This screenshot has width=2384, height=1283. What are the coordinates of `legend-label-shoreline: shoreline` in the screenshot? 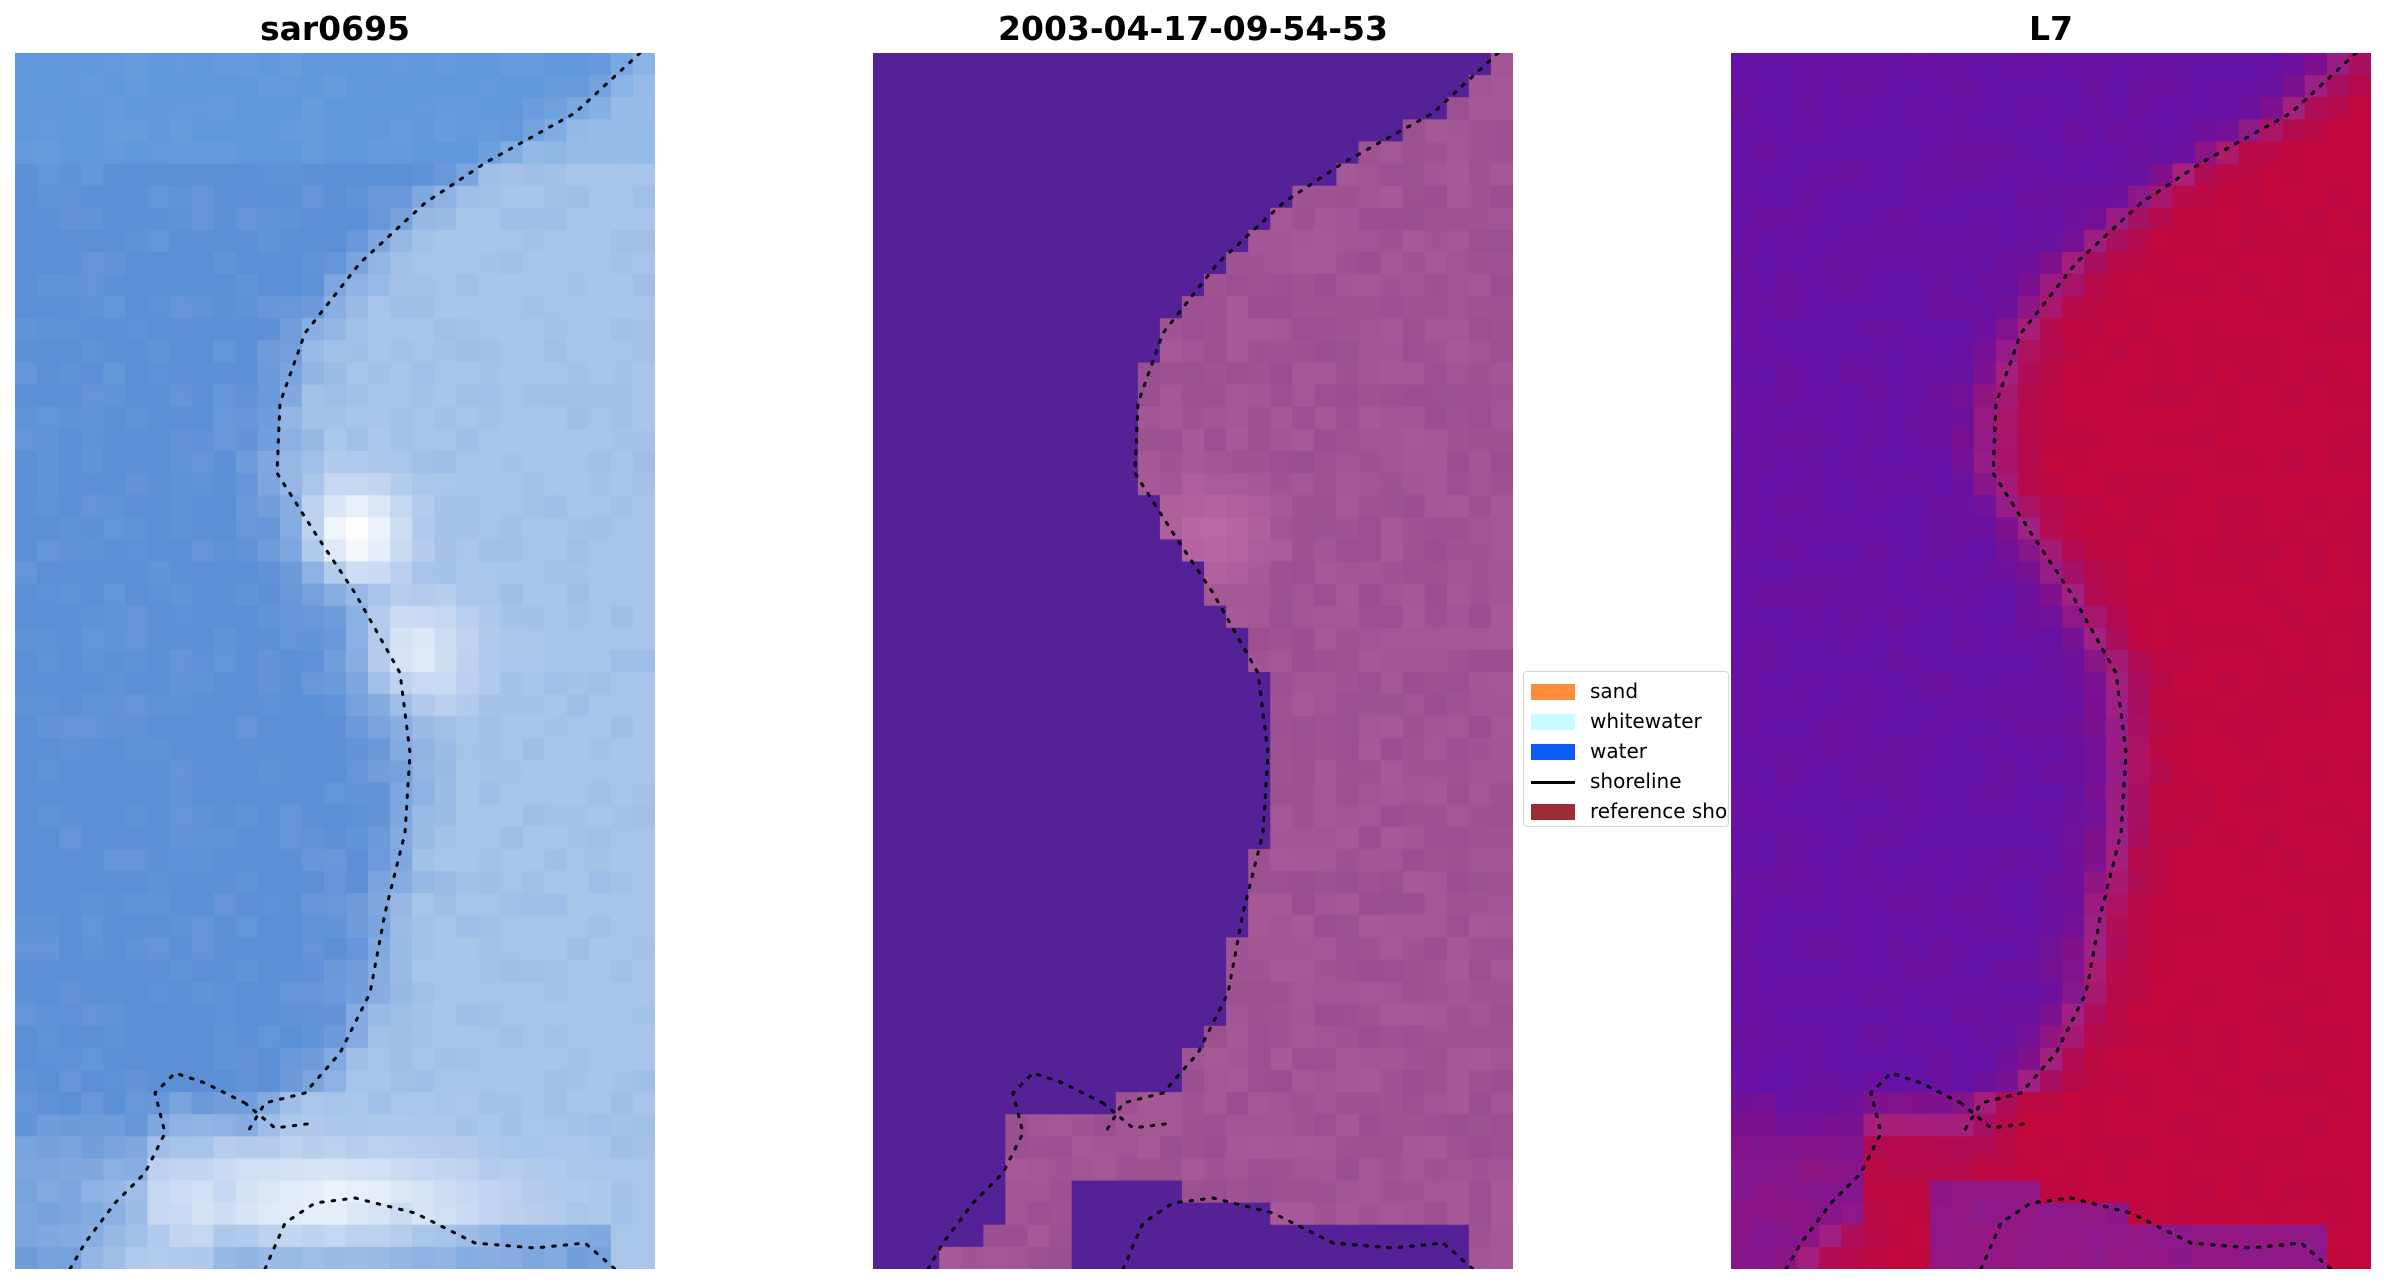 It's located at (1636, 781).